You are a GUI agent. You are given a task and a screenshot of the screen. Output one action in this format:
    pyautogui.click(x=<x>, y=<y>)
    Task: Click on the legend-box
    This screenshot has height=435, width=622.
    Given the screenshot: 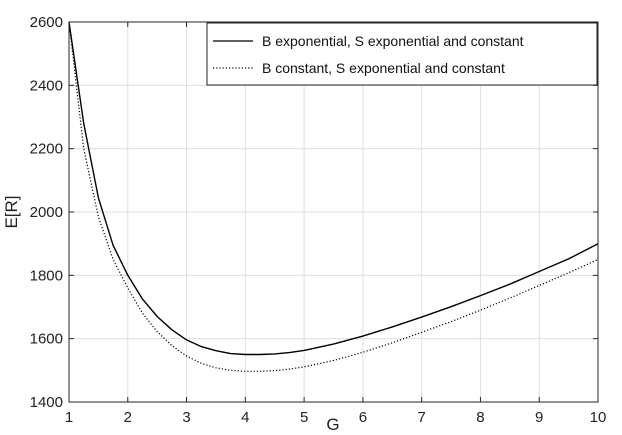 What is the action you would take?
    pyautogui.click(x=402, y=54)
    